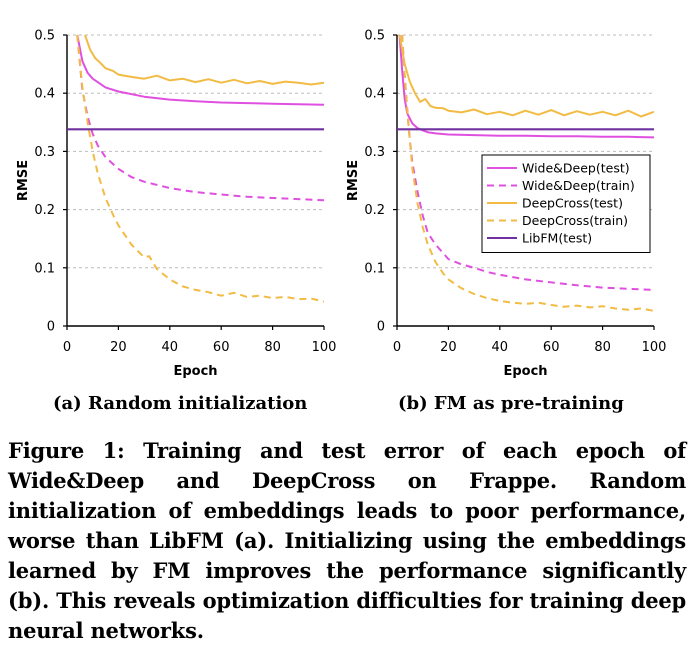  I want to click on legend-label: DeepCross(test), so click(572, 203).